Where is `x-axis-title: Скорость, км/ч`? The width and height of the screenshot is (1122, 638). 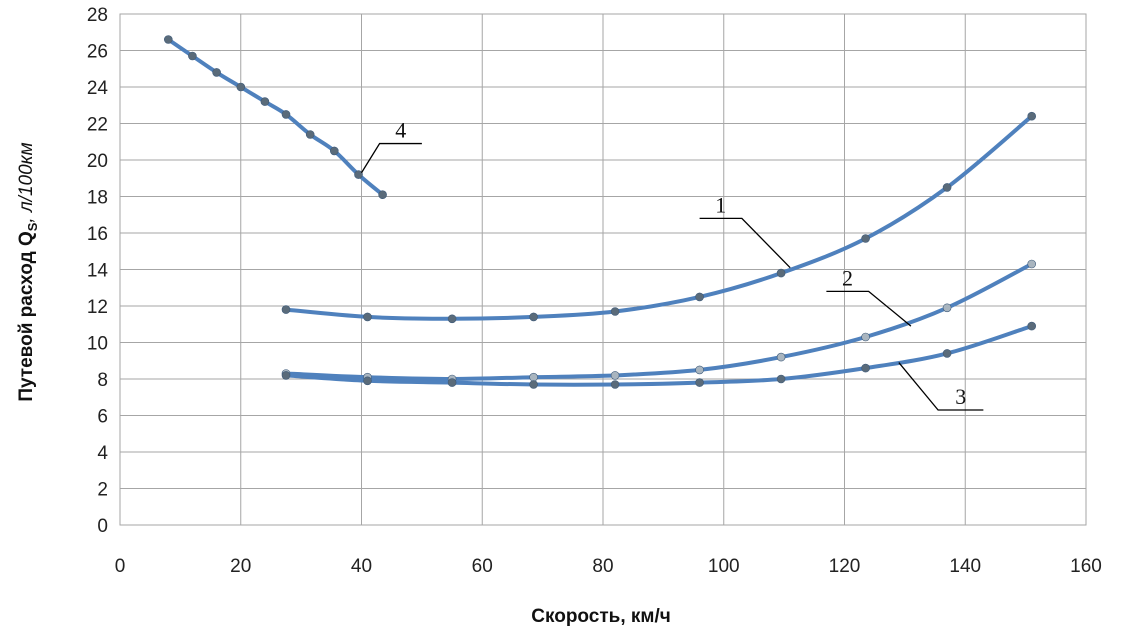 x-axis-title: Скорость, км/ч is located at coordinates (601, 616).